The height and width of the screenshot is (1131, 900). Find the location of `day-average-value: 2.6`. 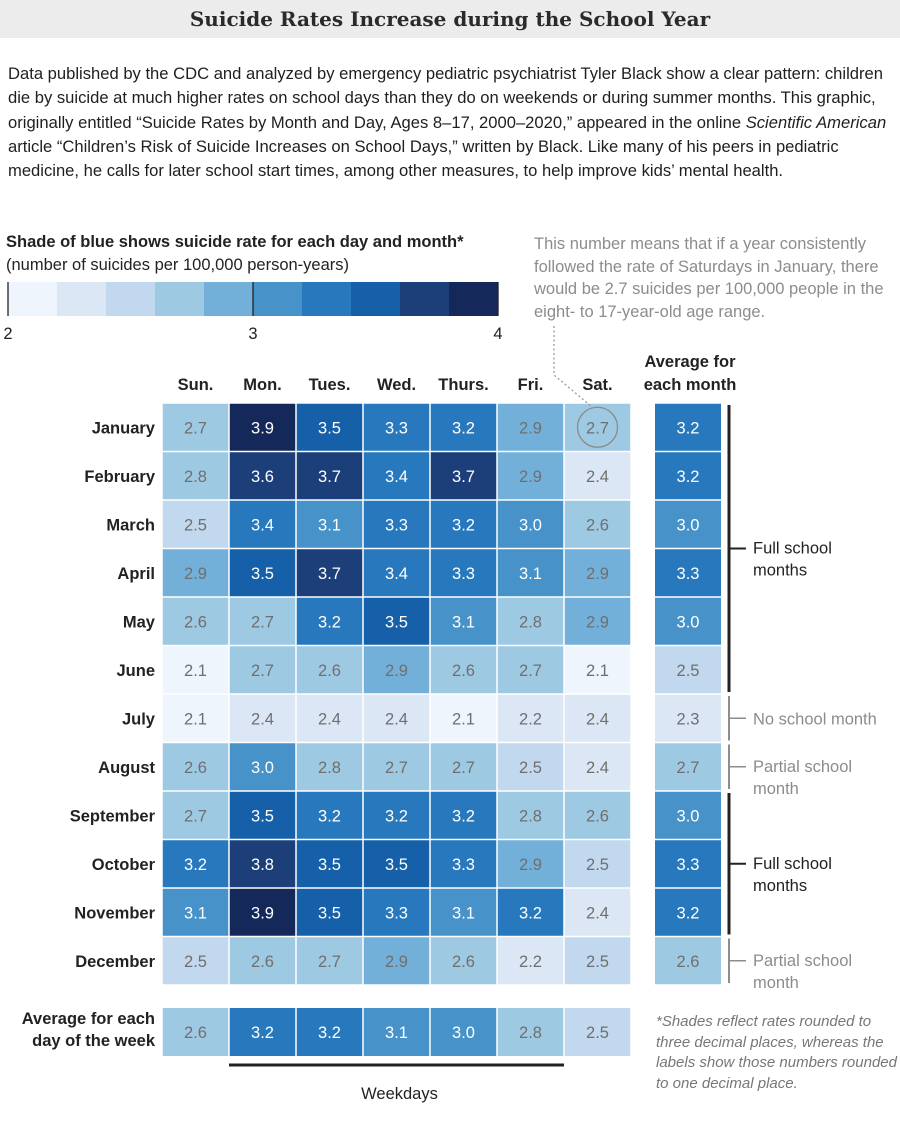

day-average-value: 2.6 is located at coordinates (195, 1033).